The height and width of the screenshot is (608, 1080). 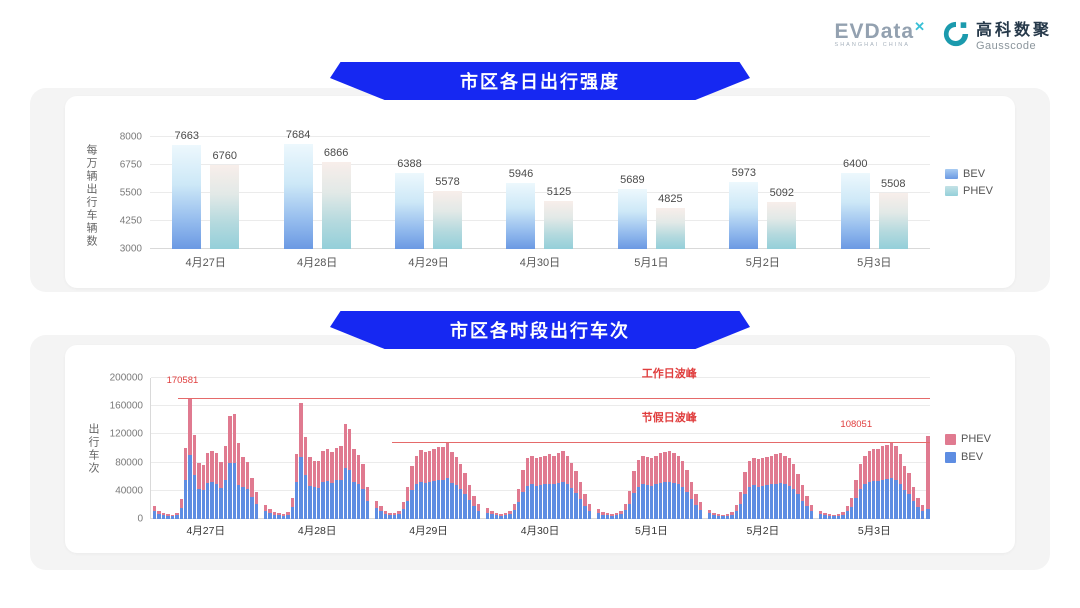 What do you see at coordinates (224, 155) in the screenshot?
I see `bar-value-label: 6760` at bounding box center [224, 155].